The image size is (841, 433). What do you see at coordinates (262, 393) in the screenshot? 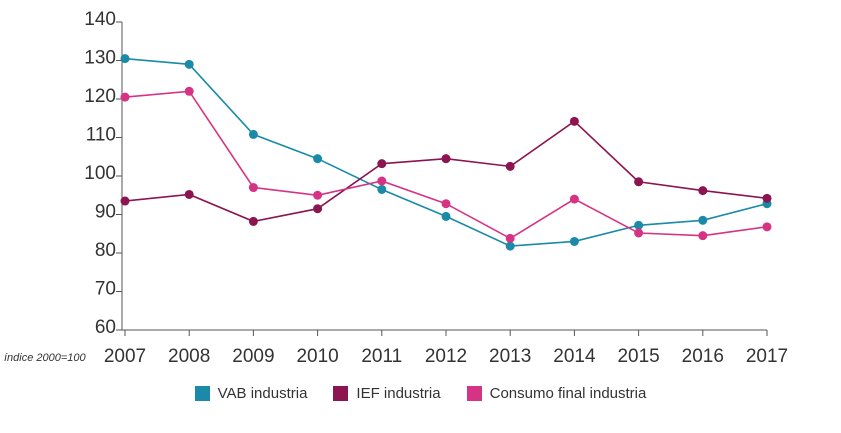
I see `legend-label: VAB industria` at bounding box center [262, 393].